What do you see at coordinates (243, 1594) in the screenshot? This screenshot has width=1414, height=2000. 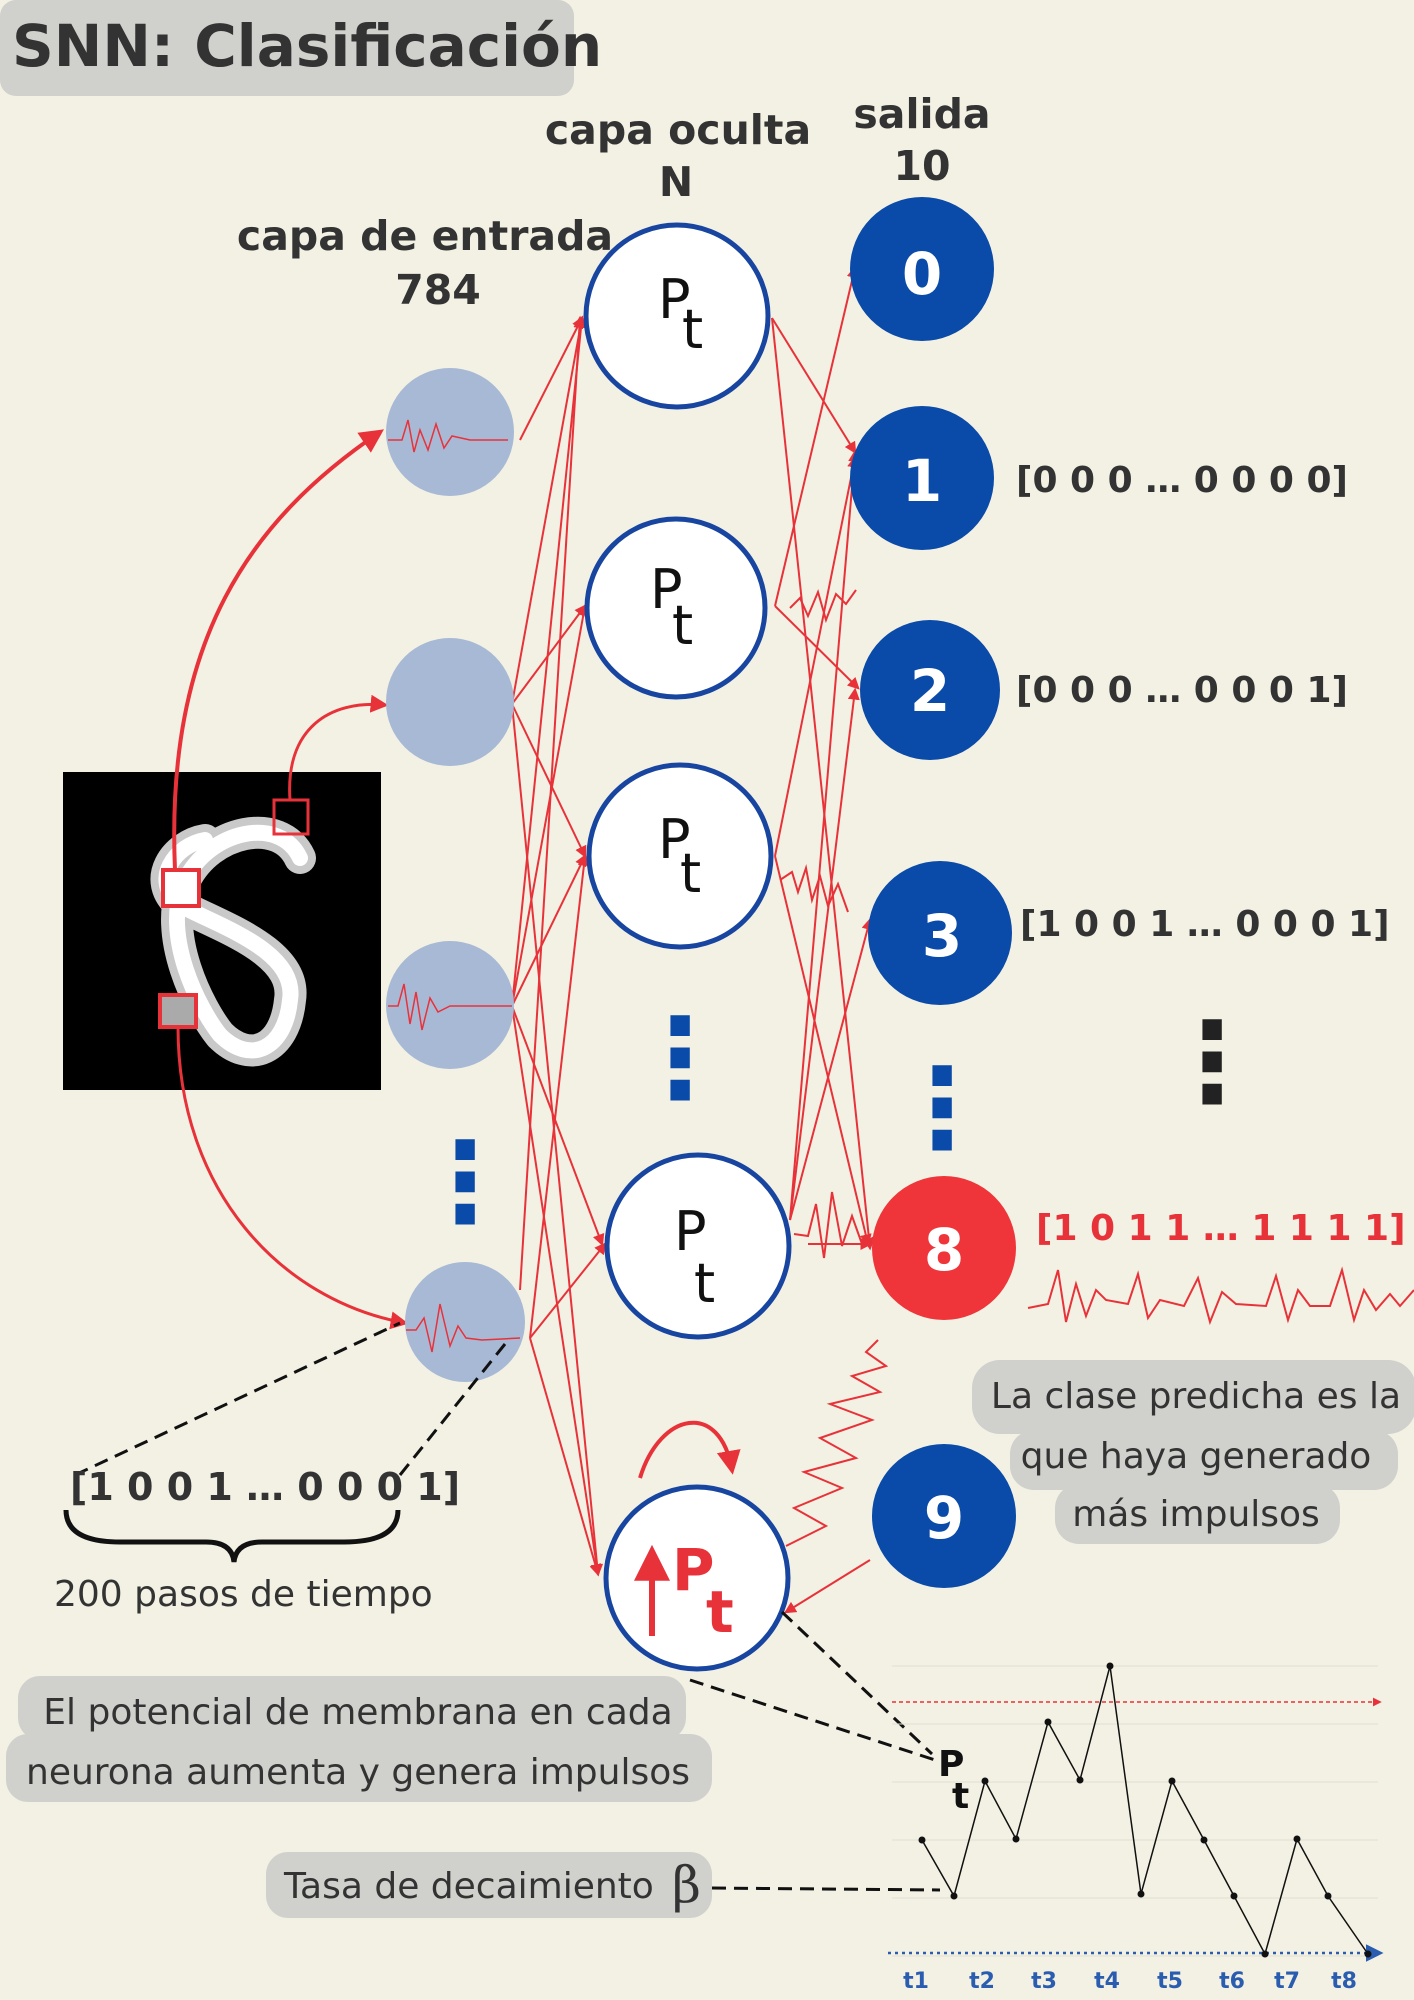 I see `time-steps-label: 200 pasos de tiempo` at bounding box center [243, 1594].